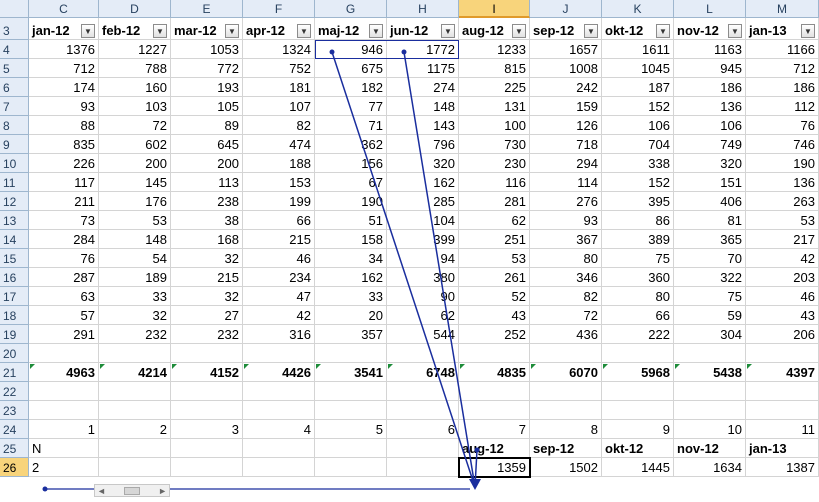 The image size is (819, 502). What do you see at coordinates (638, 391) in the screenshot?
I see `empty-cell-k22` at bounding box center [638, 391].